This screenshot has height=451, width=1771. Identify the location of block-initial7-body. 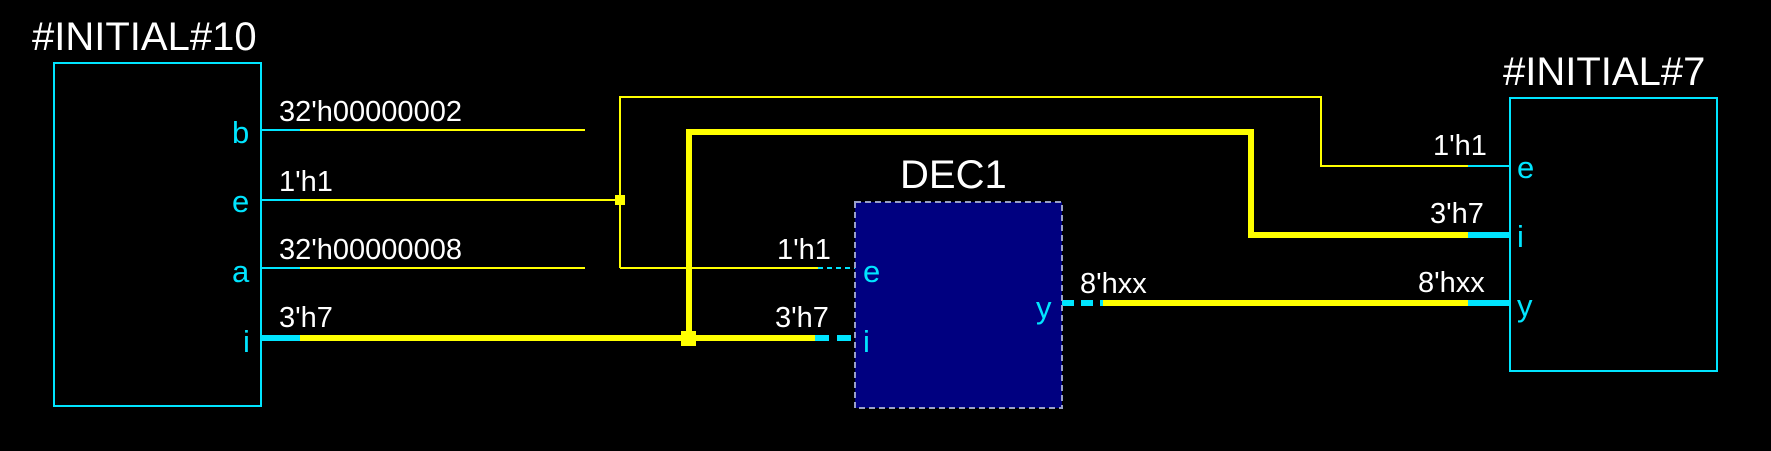
(1613, 234).